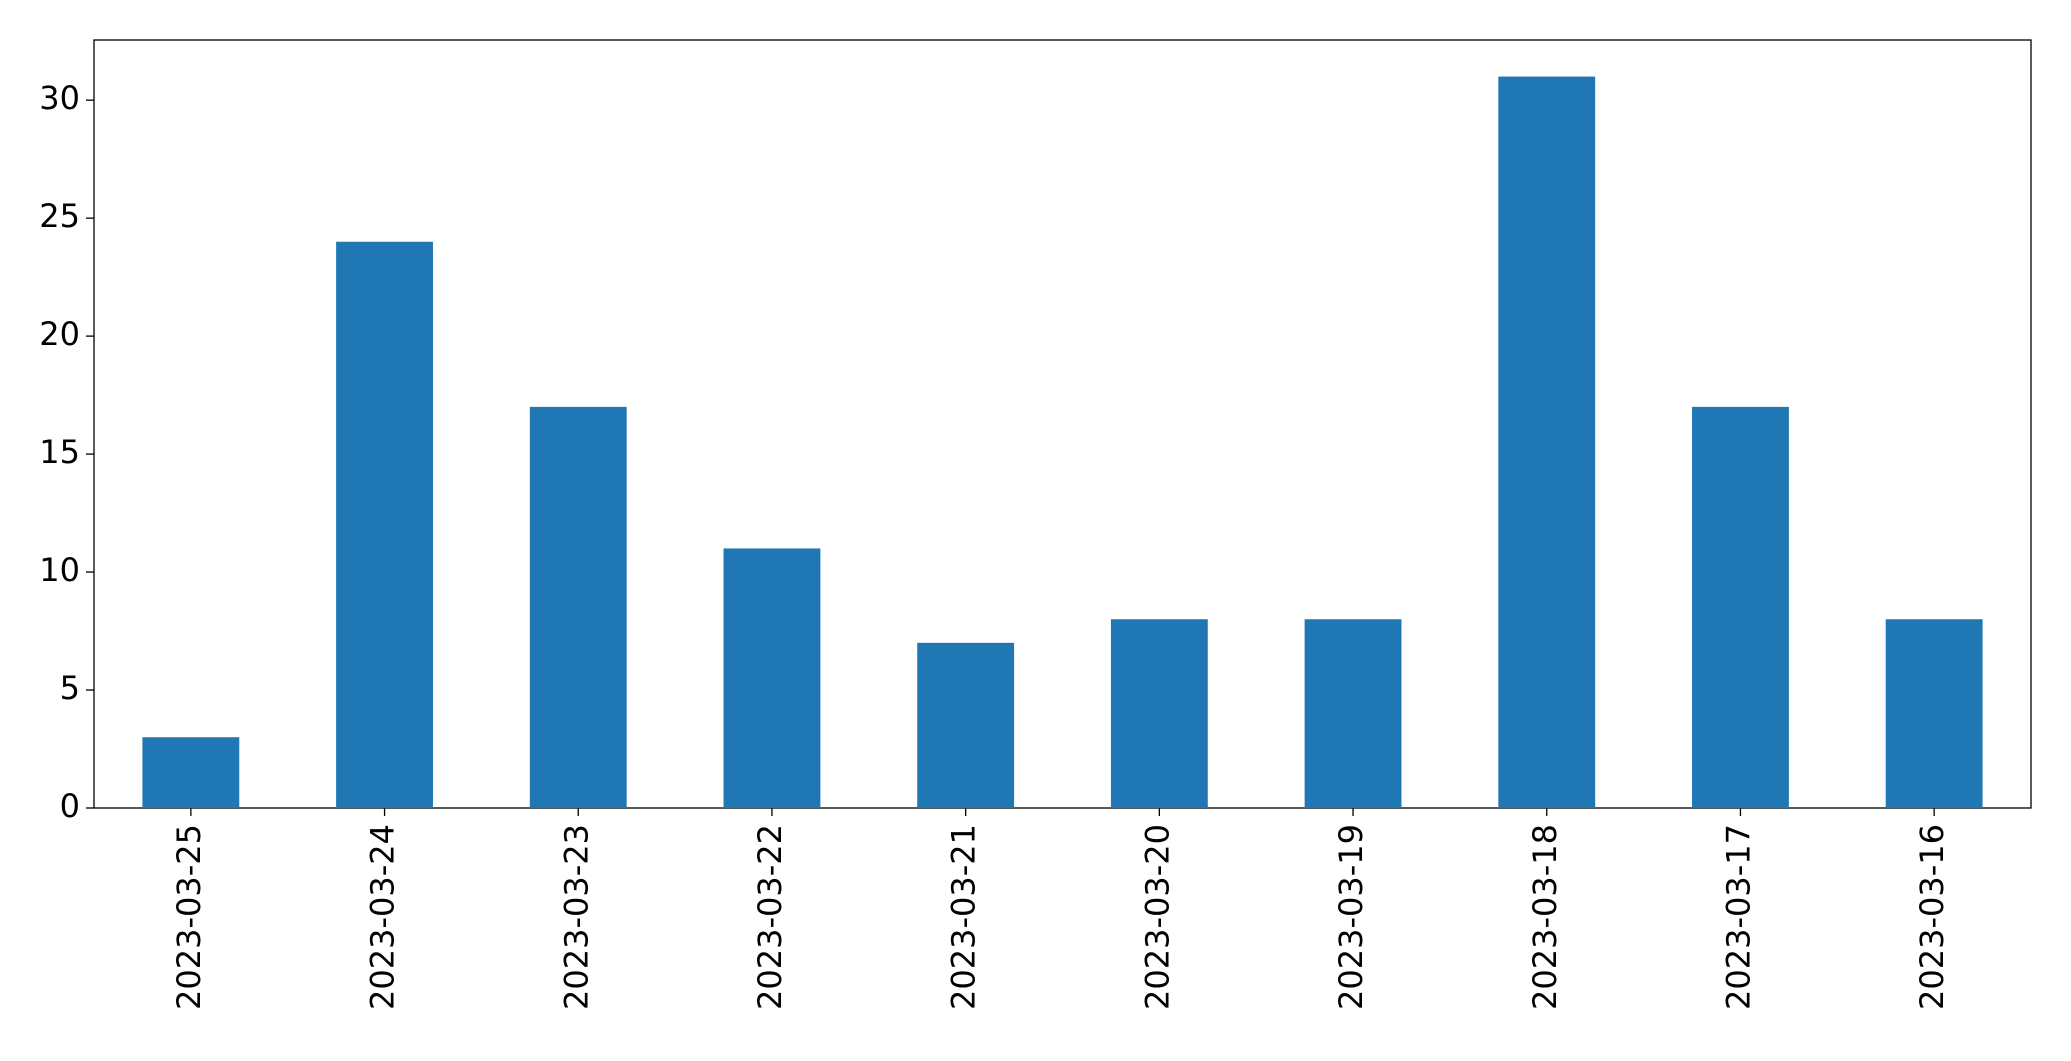 The width and height of the screenshot is (2071, 1061). Describe the element at coordinates (189, 917) in the screenshot. I see `x-tick-label: 2023-03-25` at that location.